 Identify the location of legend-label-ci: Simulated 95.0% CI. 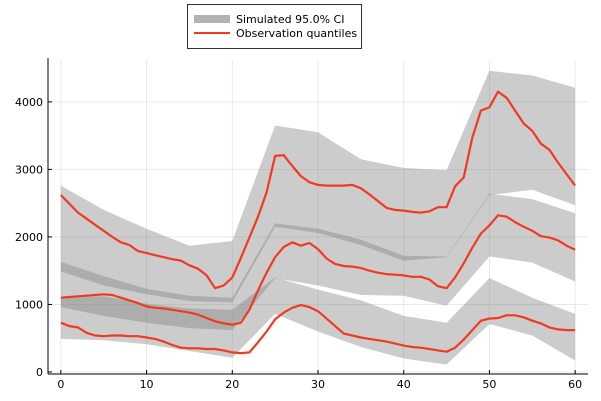
(290, 19).